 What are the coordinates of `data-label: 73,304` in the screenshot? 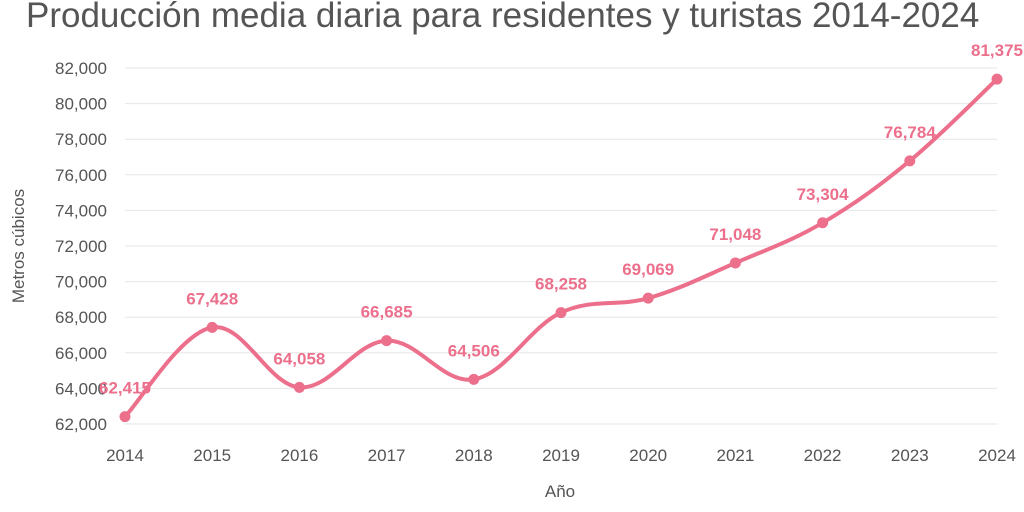 It's located at (823, 194).